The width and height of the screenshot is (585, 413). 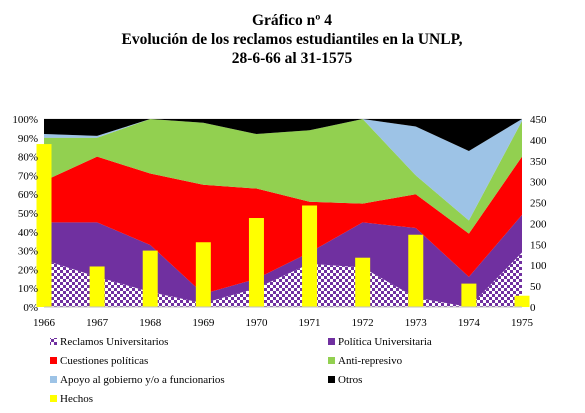 I want to click on x-tick: 1971, so click(x=310, y=323).